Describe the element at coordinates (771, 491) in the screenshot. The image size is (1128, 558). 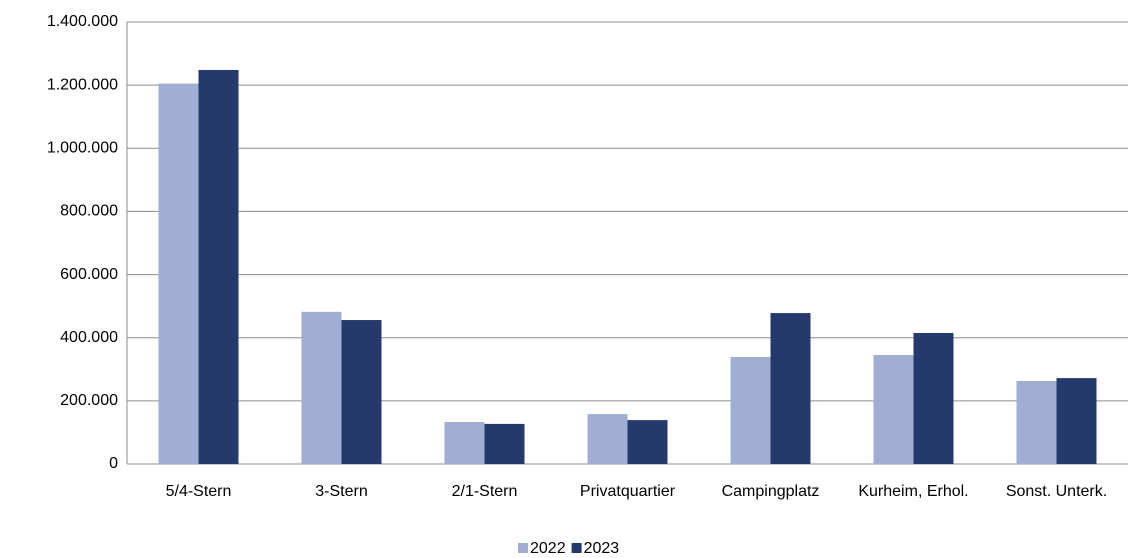
I see `x-tick-label: Campingplatz` at that location.